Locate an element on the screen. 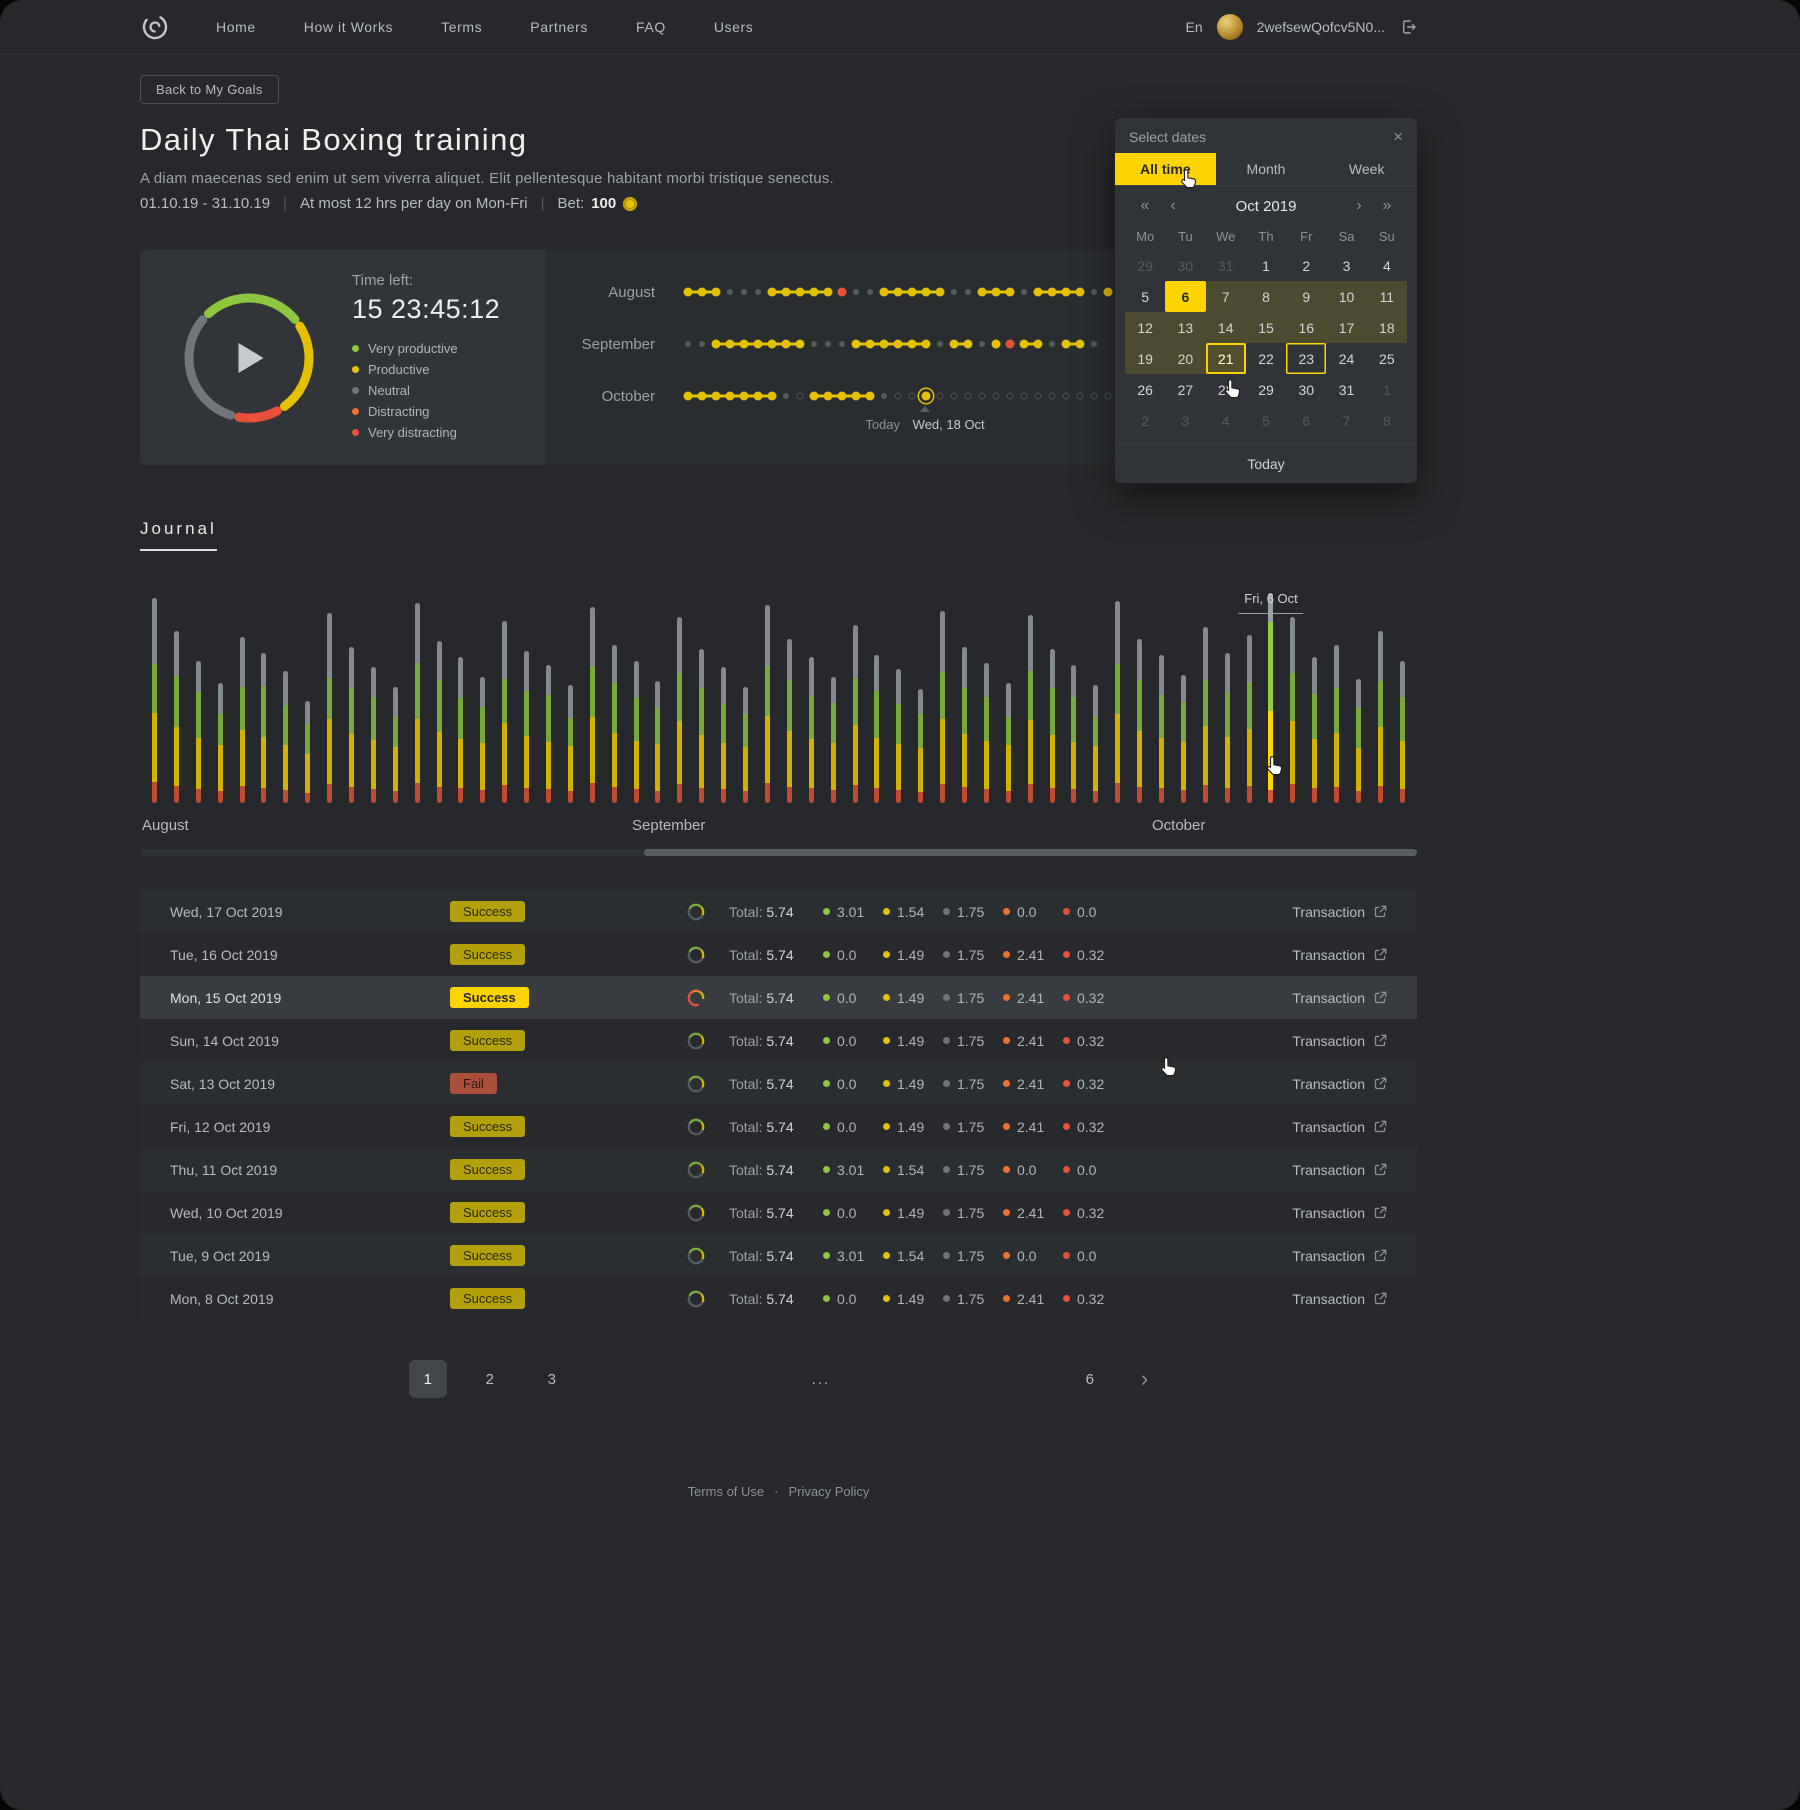 The image size is (1800, 1810). calendar-day: 3 is located at coordinates (1346, 265).